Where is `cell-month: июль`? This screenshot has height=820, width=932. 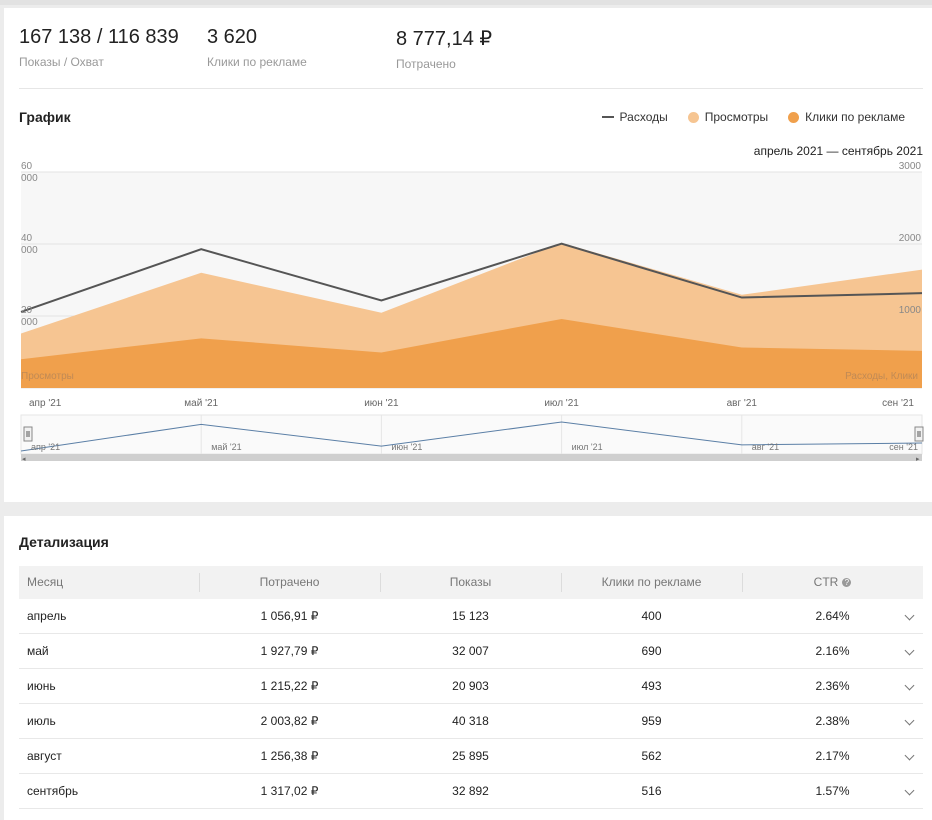 cell-month: июль is located at coordinates (41, 721).